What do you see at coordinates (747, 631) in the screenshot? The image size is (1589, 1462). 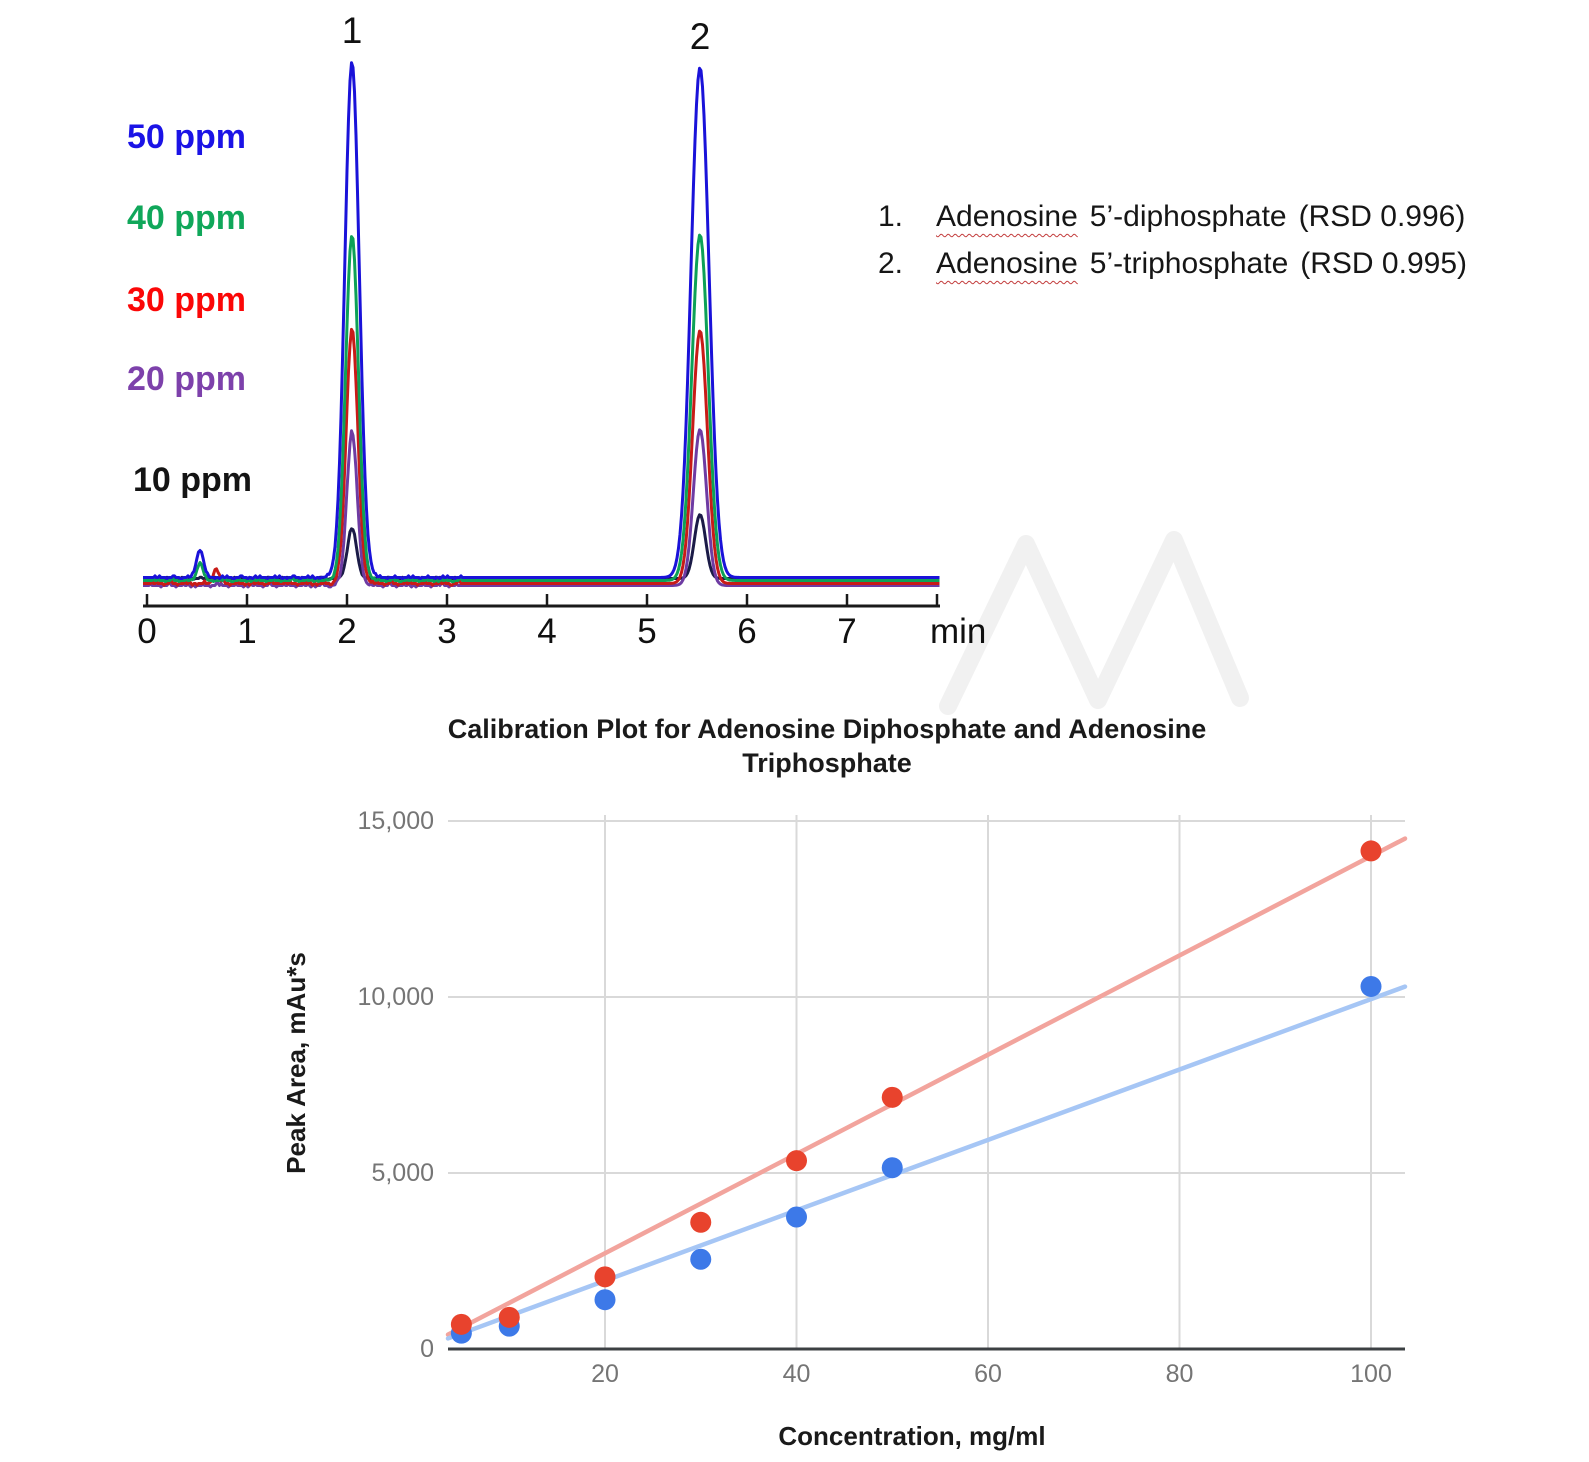 I see `chromatogram-tick-label: 6` at bounding box center [747, 631].